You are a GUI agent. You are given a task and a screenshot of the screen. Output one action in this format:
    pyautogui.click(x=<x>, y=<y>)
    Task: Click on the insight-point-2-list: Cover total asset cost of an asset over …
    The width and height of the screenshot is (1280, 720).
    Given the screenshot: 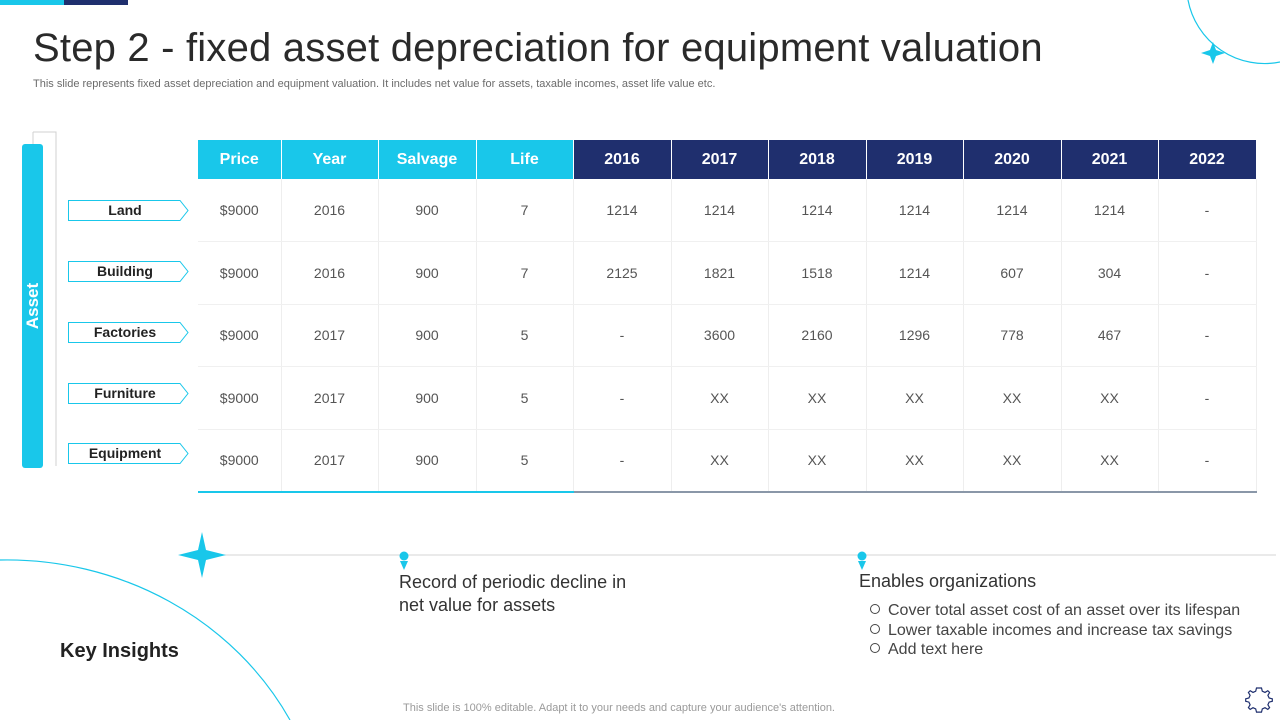 What is the action you would take?
    pyautogui.click(x=1055, y=630)
    